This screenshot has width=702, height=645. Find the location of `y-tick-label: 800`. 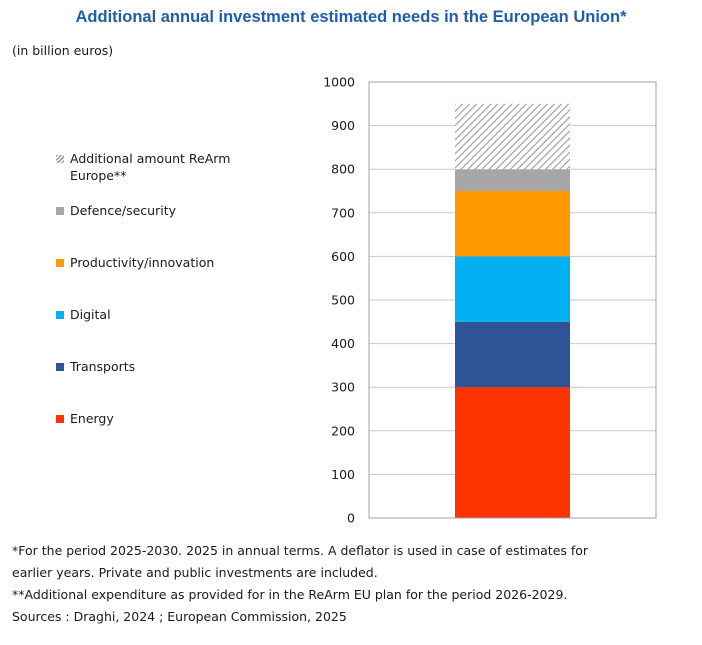

y-tick-label: 800 is located at coordinates (343, 169).